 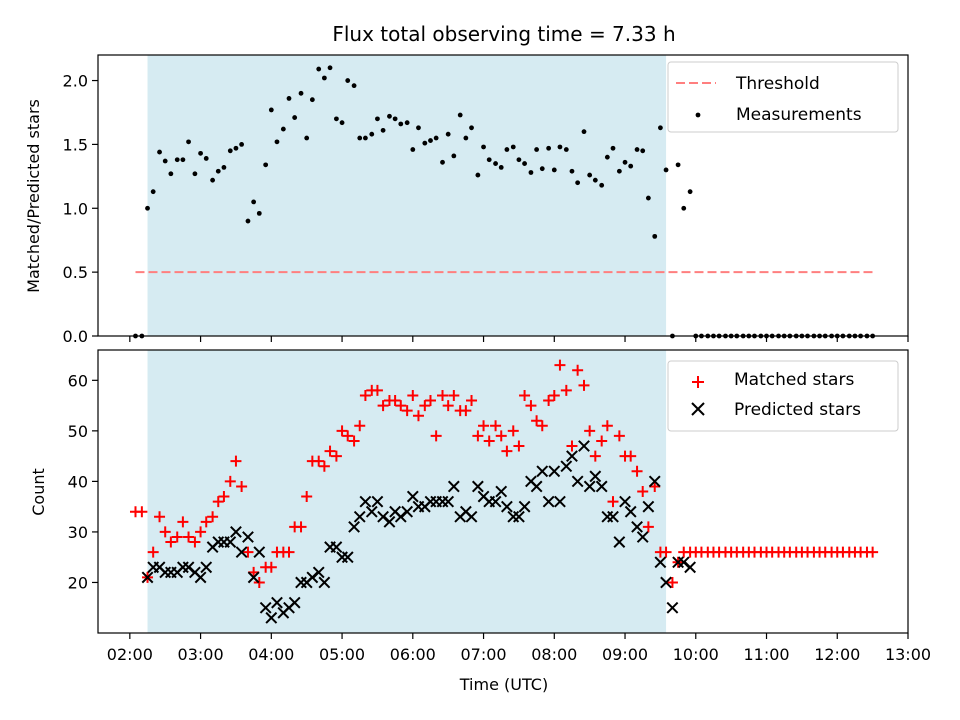 What do you see at coordinates (419, 532) in the screenshot?
I see `predicted-stars-points` at bounding box center [419, 532].